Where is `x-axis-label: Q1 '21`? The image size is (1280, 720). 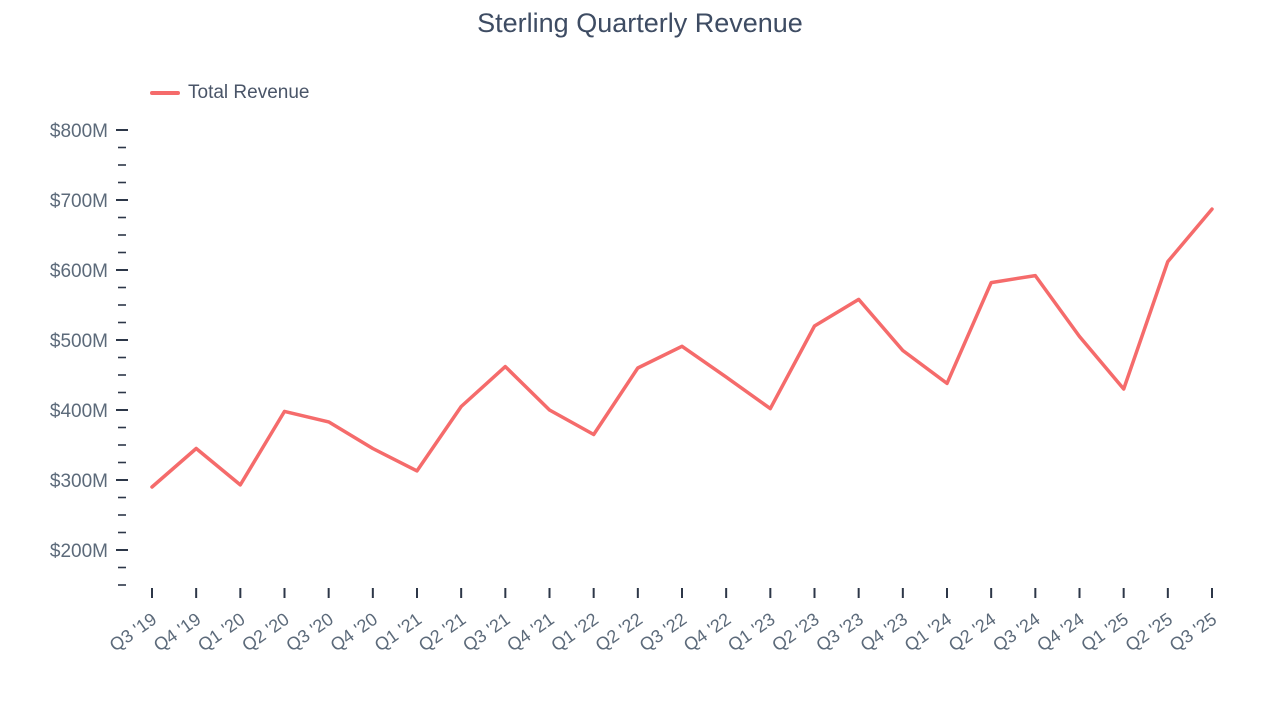
x-axis-label: Q1 '21 is located at coordinates (398, 632).